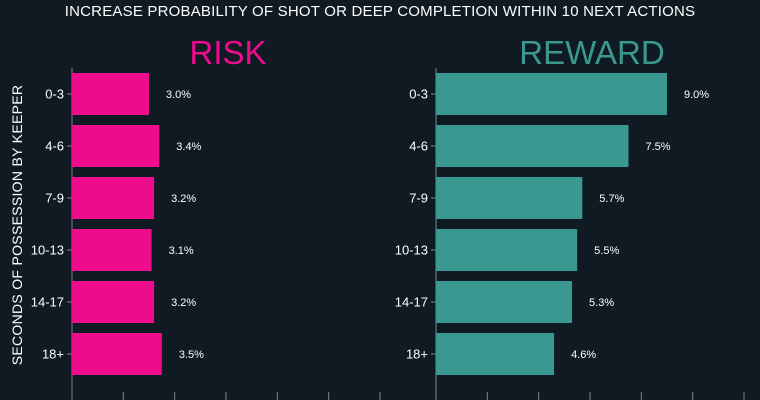  Describe the element at coordinates (47, 250) in the screenshot. I see `risk-category-label: 10-13` at that location.